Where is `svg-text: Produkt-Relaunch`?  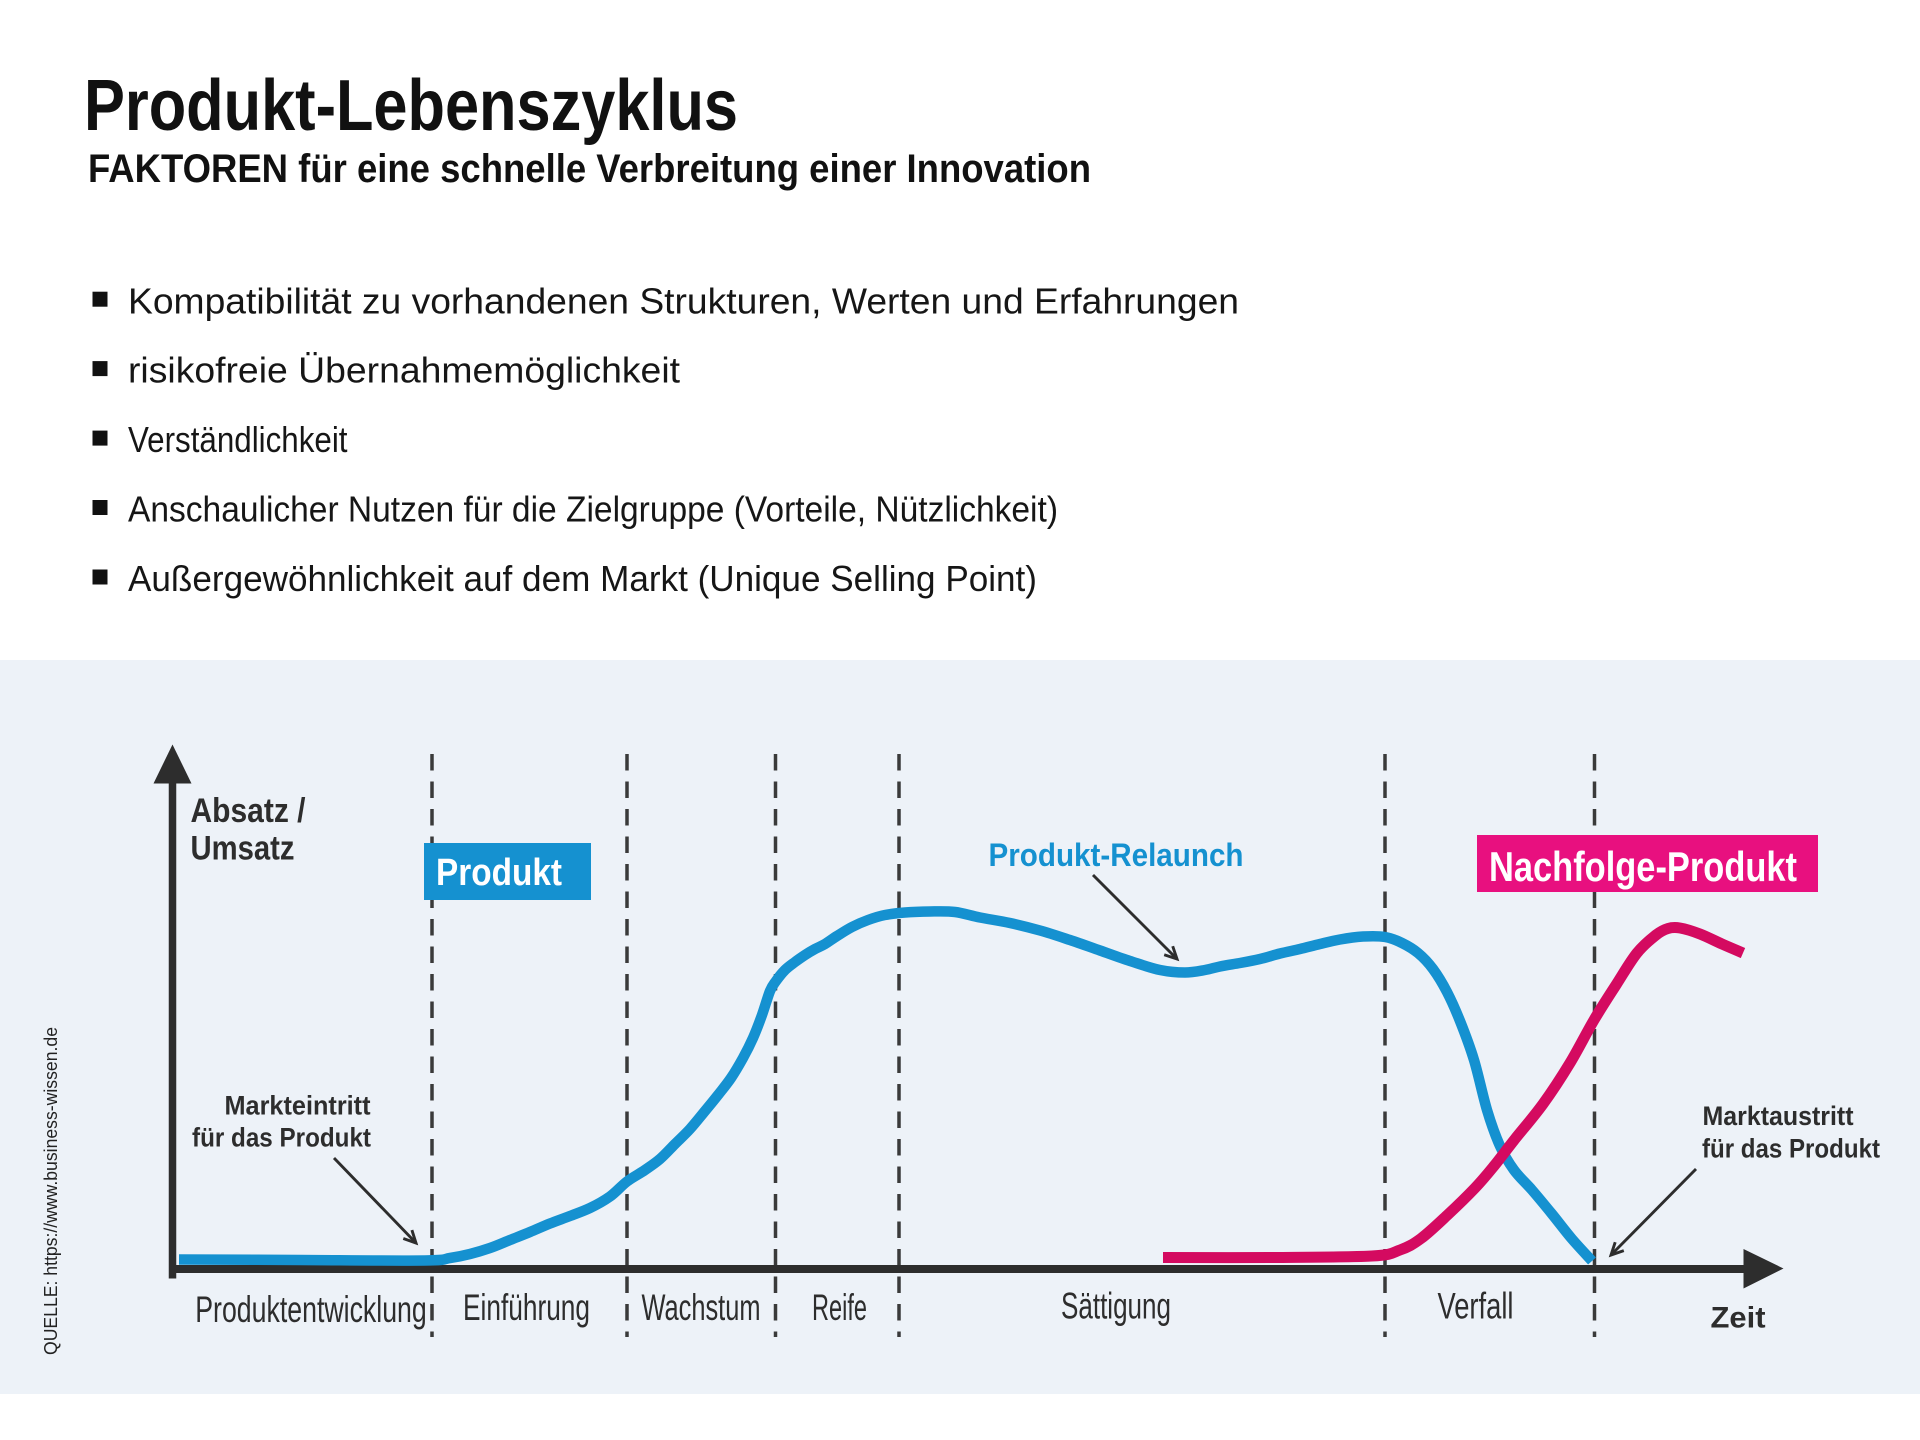 svg-text: Produkt-Relaunch is located at coordinates (1116, 855).